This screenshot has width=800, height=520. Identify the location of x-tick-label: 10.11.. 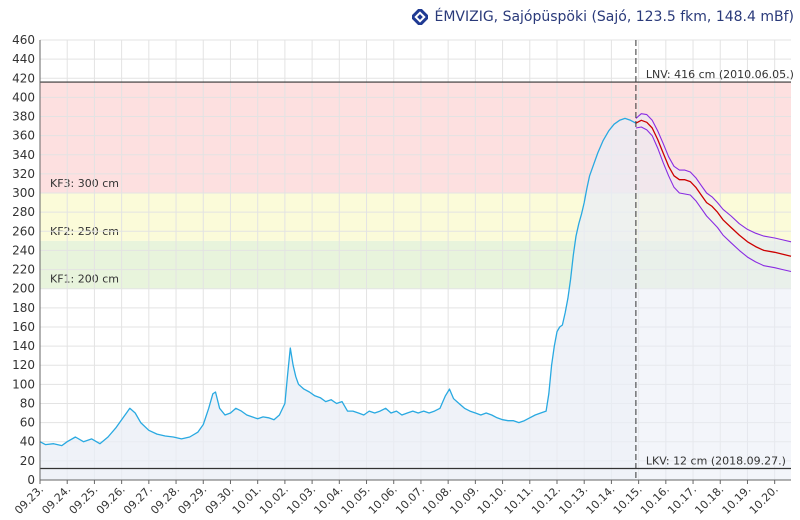
(519, 500).